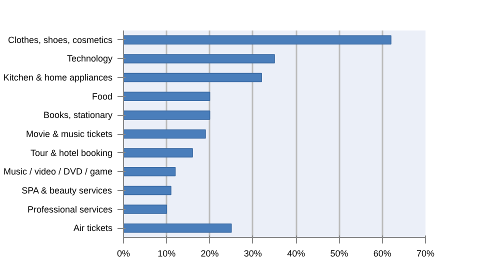  What do you see at coordinates (339, 253) in the screenshot?
I see `x-tick-label: 50%` at bounding box center [339, 253].